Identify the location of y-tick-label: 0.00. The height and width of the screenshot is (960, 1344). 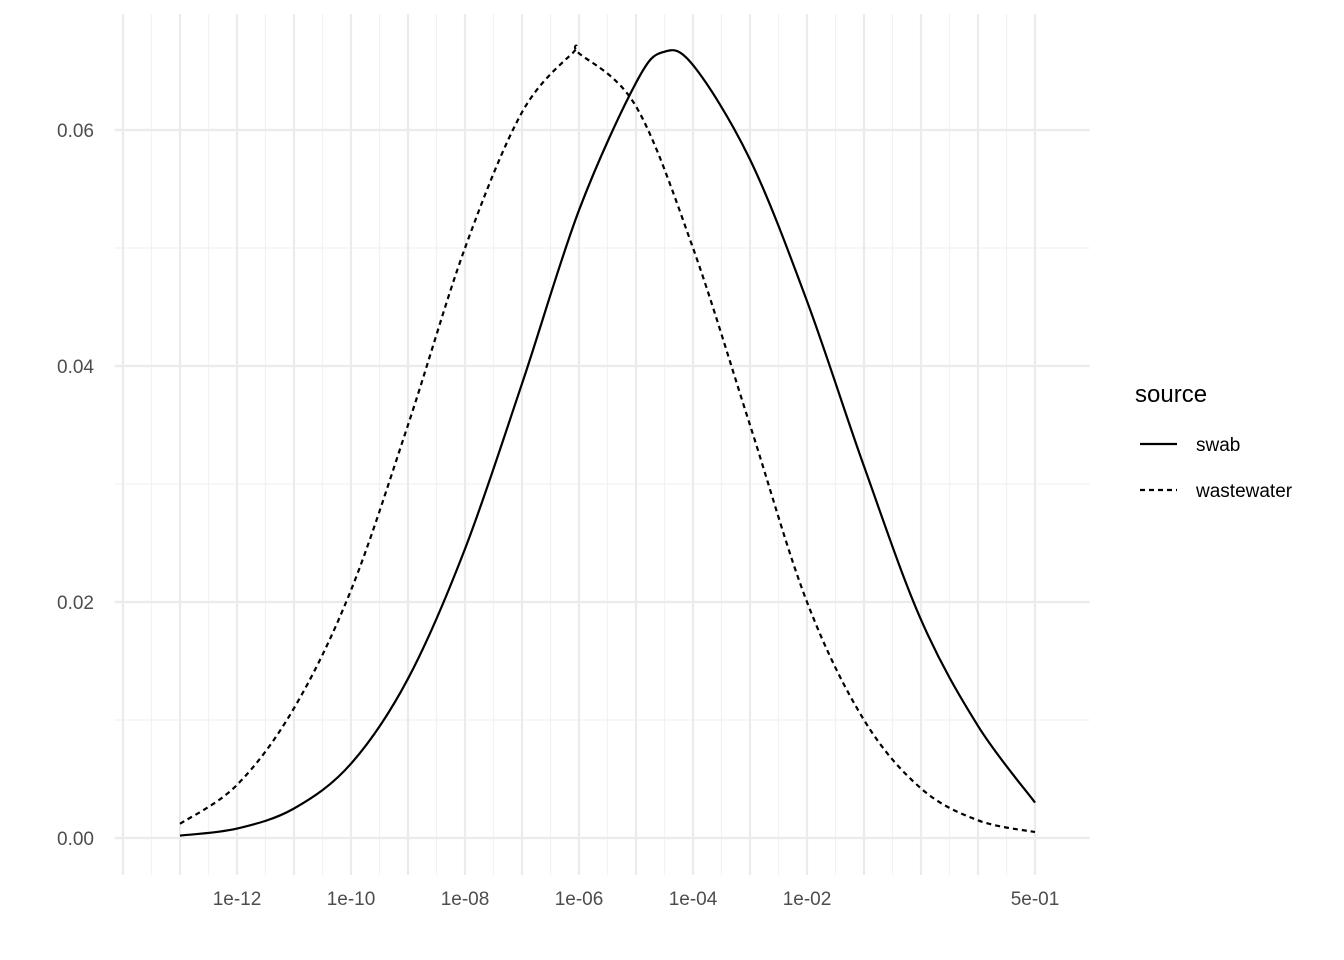
(75, 839).